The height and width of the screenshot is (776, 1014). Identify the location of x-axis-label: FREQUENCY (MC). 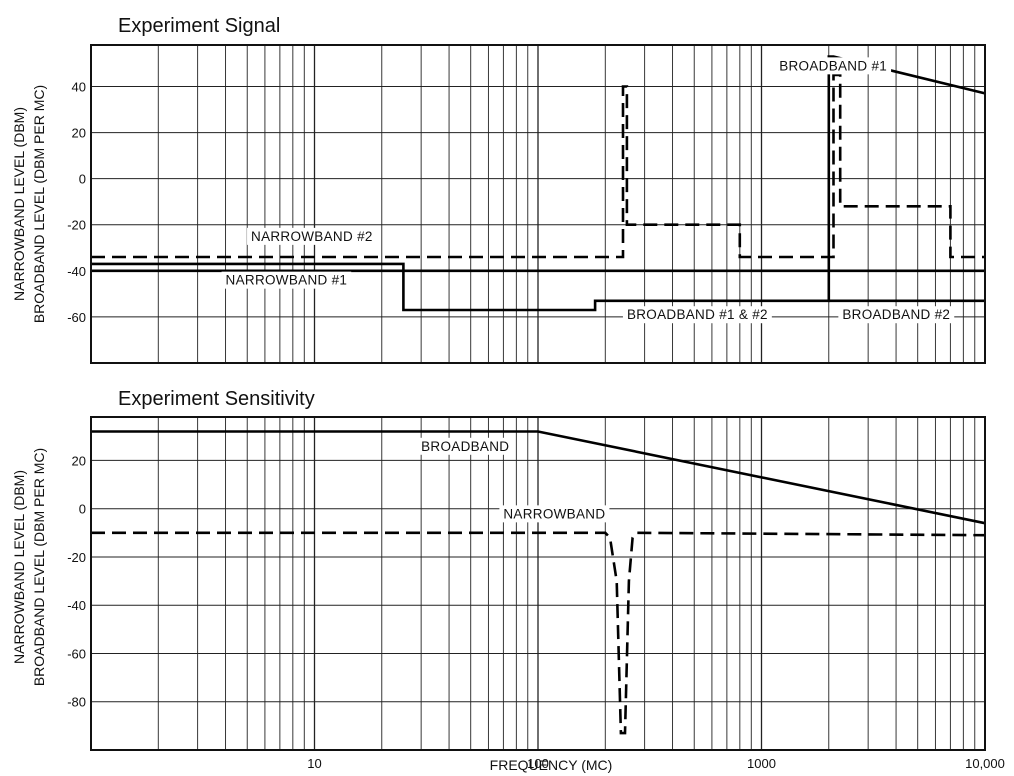
(551, 765).